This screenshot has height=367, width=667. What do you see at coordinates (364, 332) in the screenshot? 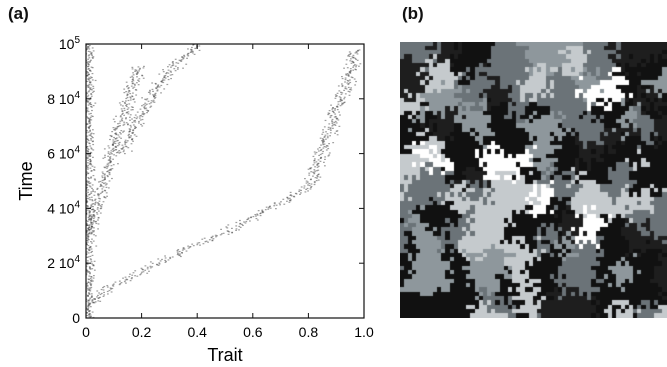
I see `x-tick-label: 1.0` at bounding box center [364, 332].